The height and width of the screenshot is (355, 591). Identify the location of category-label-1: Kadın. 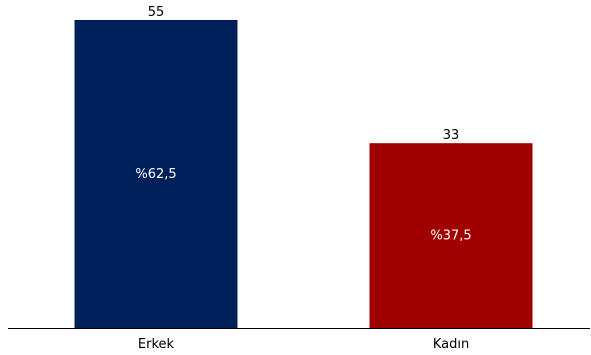
(451, 344).